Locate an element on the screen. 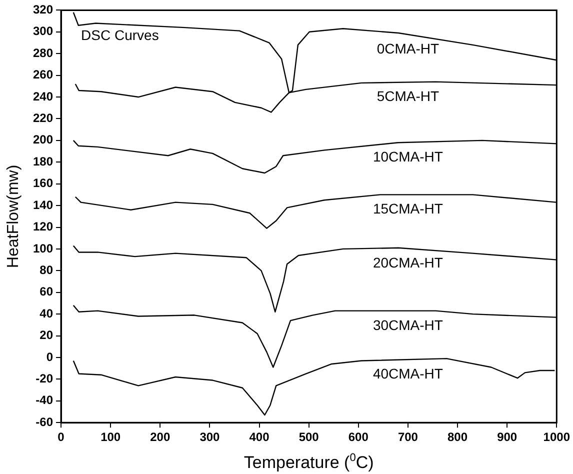 The width and height of the screenshot is (573, 474). x-tick-label: 100 is located at coordinates (110, 437).